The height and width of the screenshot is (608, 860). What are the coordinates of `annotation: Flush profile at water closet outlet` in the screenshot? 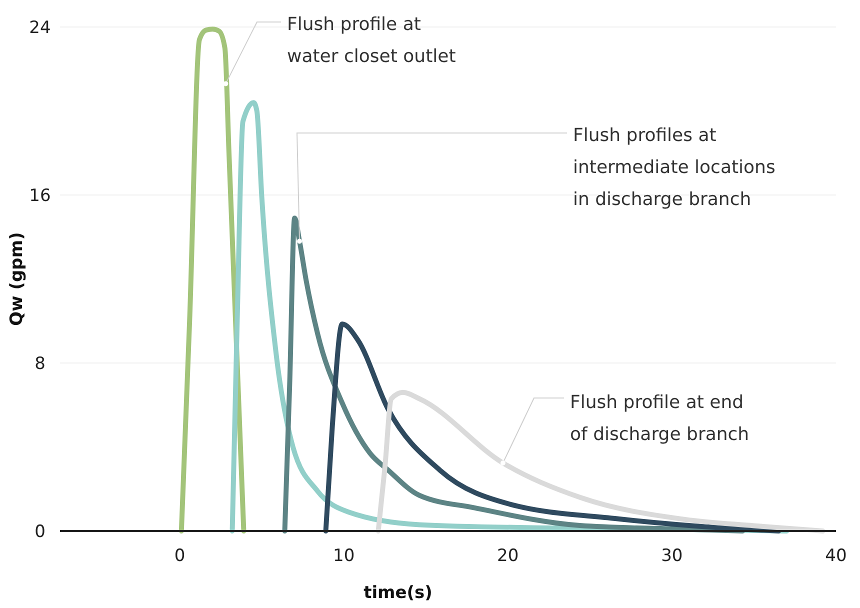 It's located at (371, 40).